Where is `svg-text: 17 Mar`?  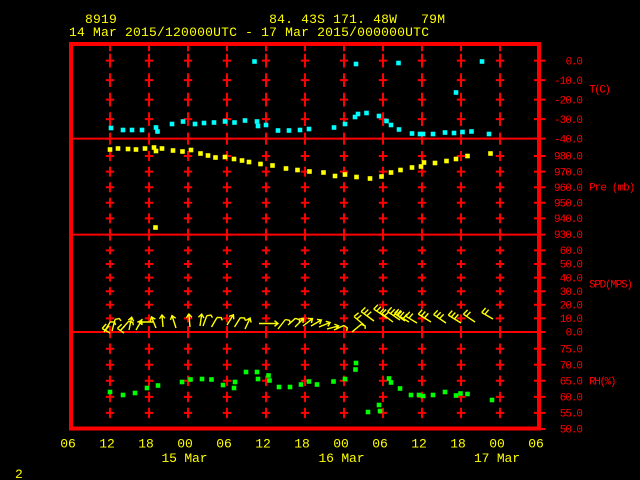
svg-text: 17 Mar is located at coordinates (497, 458).